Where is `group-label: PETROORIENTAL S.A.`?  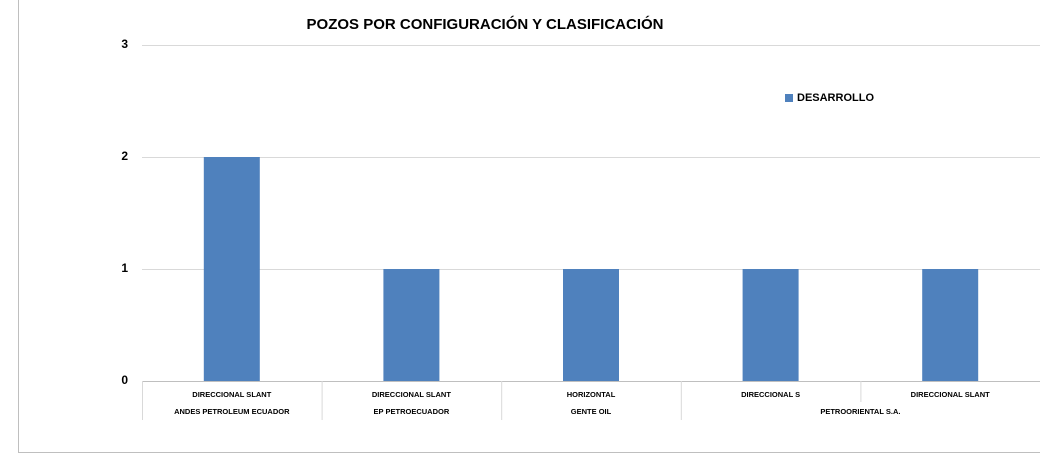 group-label: PETROORIENTAL S.A. is located at coordinates (860, 411).